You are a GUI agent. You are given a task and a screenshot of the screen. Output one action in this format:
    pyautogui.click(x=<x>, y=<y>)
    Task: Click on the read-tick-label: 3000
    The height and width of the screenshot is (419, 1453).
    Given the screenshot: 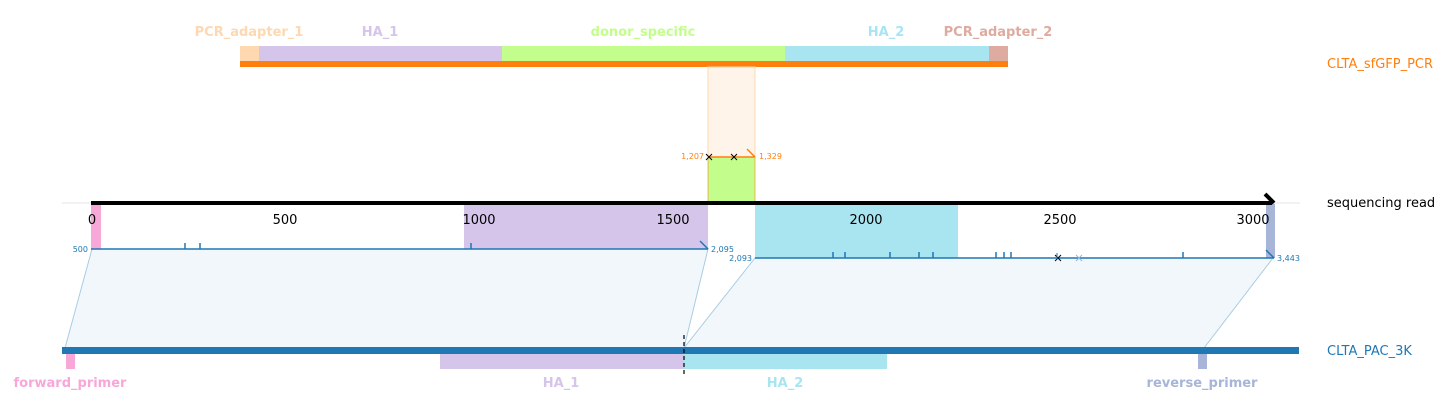 What is the action you would take?
    pyautogui.click(x=1252, y=220)
    